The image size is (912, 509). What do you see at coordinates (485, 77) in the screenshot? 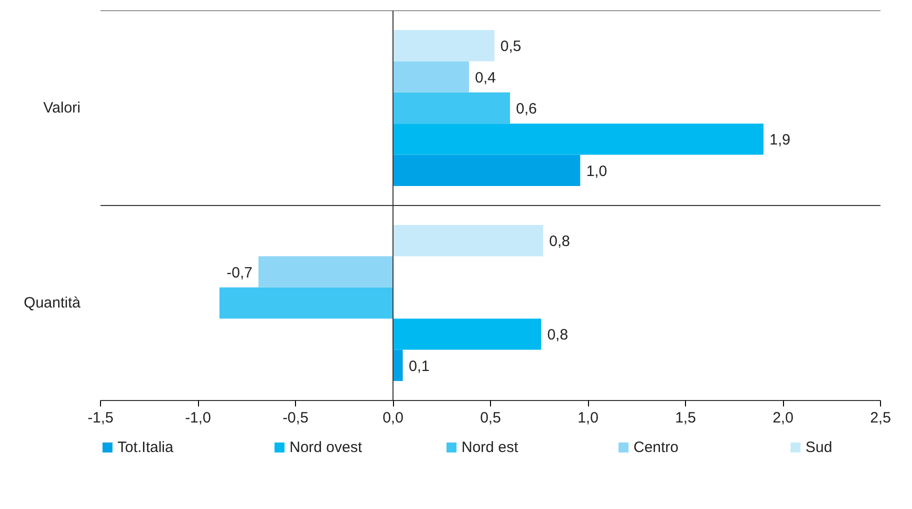
I see `data-label: 0,4` at bounding box center [485, 77].